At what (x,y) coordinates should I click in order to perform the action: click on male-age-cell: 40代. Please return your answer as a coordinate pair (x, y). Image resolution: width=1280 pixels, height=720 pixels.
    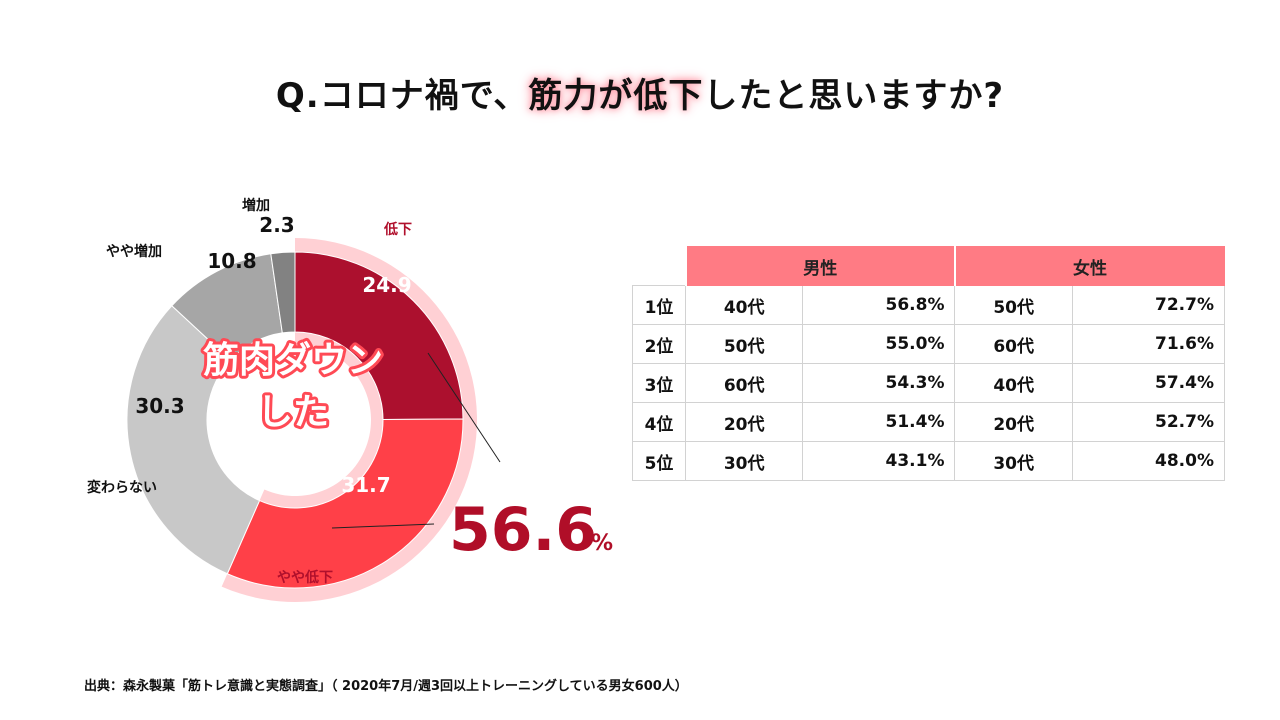
    Looking at the image, I should click on (744, 305).